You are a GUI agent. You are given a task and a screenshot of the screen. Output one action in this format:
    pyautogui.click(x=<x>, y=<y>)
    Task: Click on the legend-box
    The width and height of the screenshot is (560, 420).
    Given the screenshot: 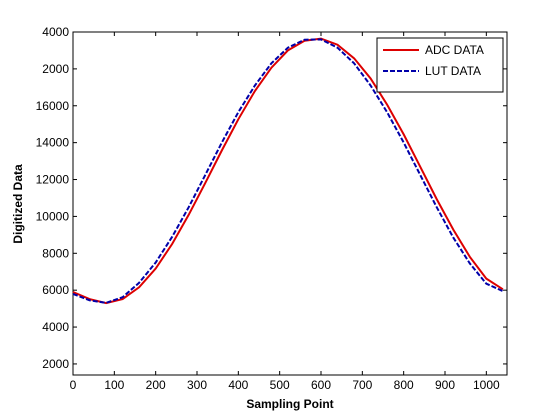 What is the action you would take?
    pyautogui.click(x=440, y=65)
    